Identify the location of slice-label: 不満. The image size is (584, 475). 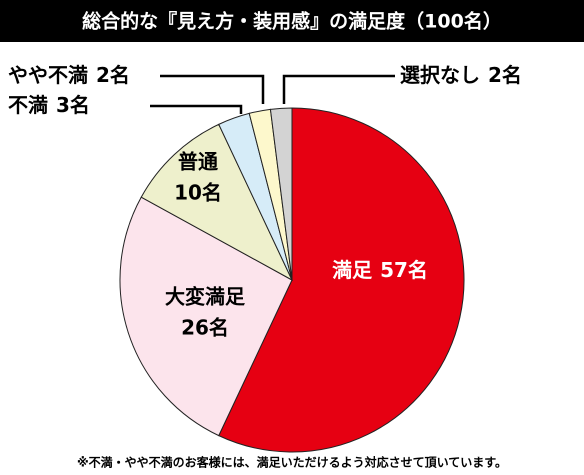
(28, 105).